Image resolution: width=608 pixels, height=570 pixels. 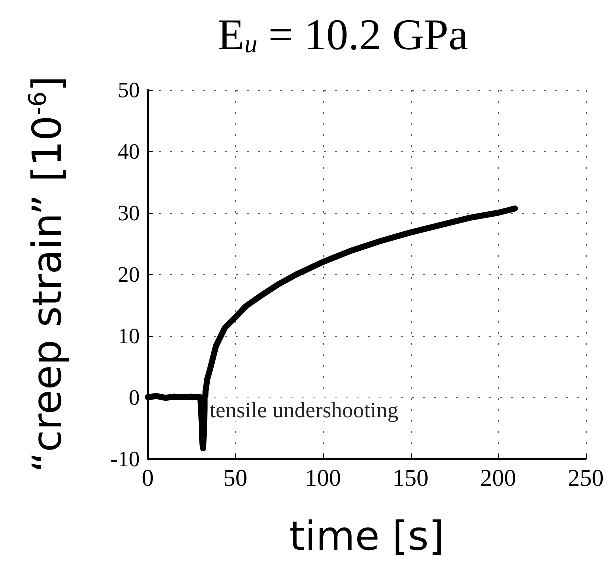 I want to click on x-tick-label: 50, so click(x=236, y=479).